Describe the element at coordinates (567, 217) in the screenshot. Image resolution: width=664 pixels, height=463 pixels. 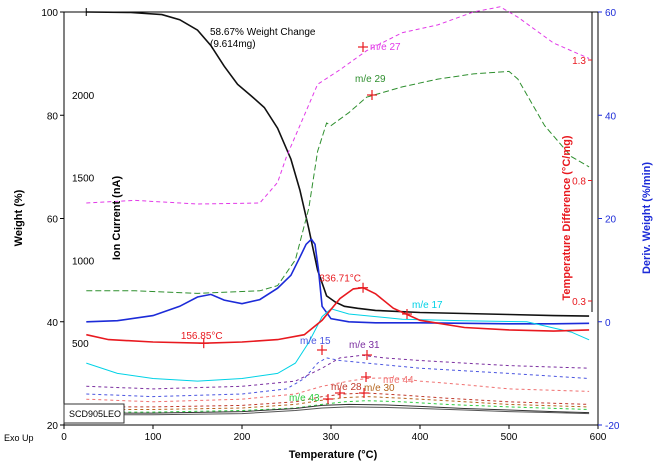
I see `temp-diff-axis-label: Temperature Difference (°C/mg)` at that location.